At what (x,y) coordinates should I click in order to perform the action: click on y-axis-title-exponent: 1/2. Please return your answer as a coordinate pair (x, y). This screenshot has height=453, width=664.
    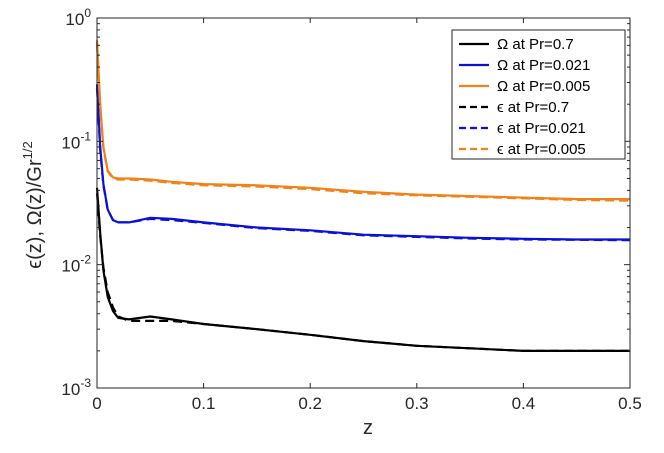
    Looking at the image, I should click on (27, 150).